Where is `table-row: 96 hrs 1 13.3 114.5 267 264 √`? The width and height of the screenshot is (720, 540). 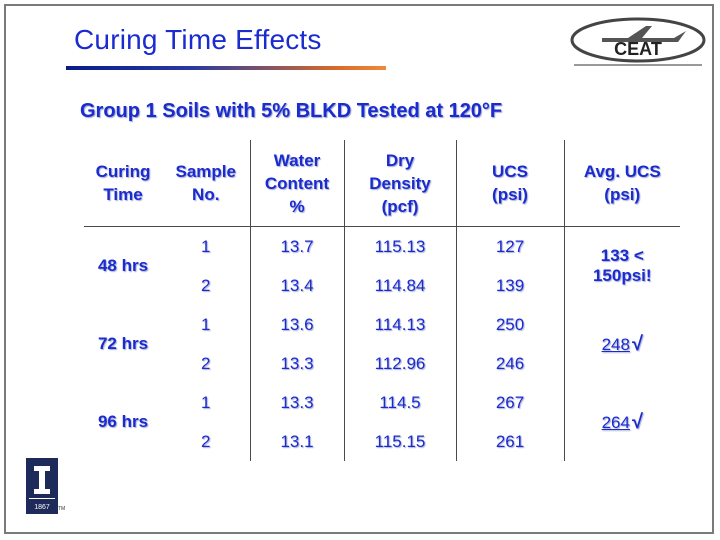 table-row: 96 hrs 1 13.3 114.5 267 264 √ is located at coordinates (382, 422).